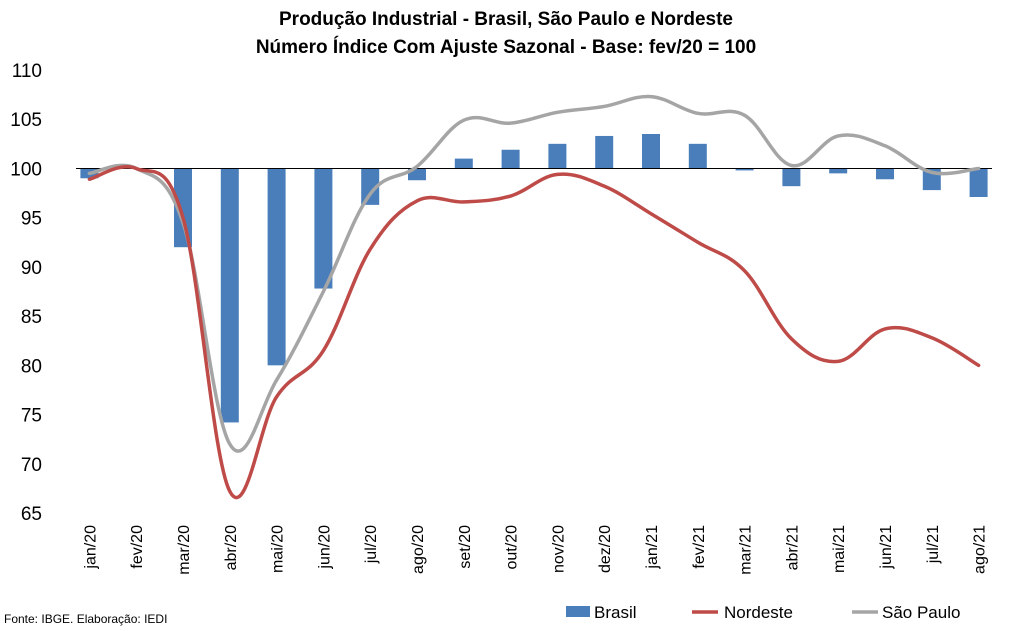 The image size is (1013, 631). What do you see at coordinates (980, 549) in the screenshot?
I see `x-tick-label: ago/21` at bounding box center [980, 549].